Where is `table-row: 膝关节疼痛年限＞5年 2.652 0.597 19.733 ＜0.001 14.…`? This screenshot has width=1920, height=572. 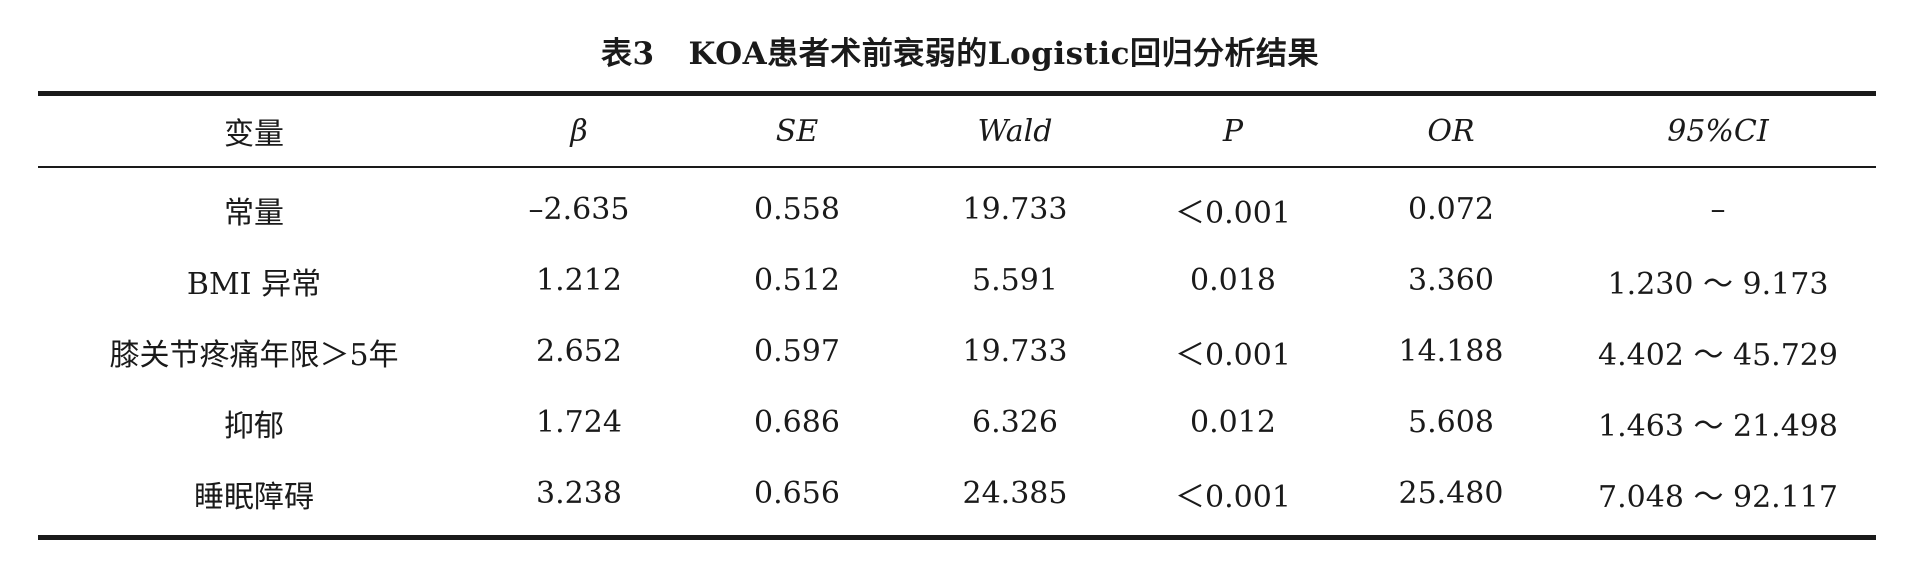
table-row: 膝关节疼痛年限＞5年 2.652 0.597 19.733 ＜0.001 14.… is located at coordinates (957, 351).